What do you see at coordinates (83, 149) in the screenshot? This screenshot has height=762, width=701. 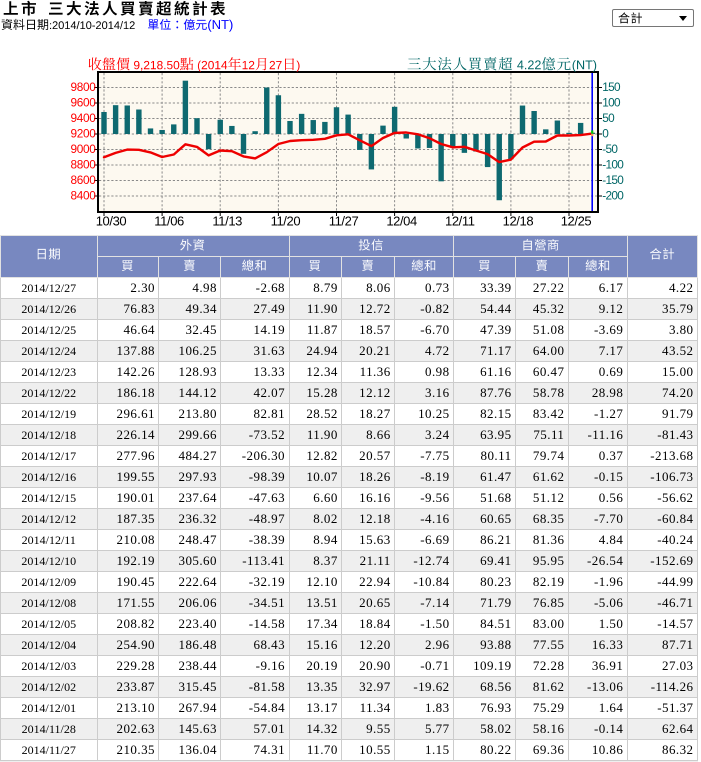 I see `svg-text: 9000` at bounding box center [83, 149].